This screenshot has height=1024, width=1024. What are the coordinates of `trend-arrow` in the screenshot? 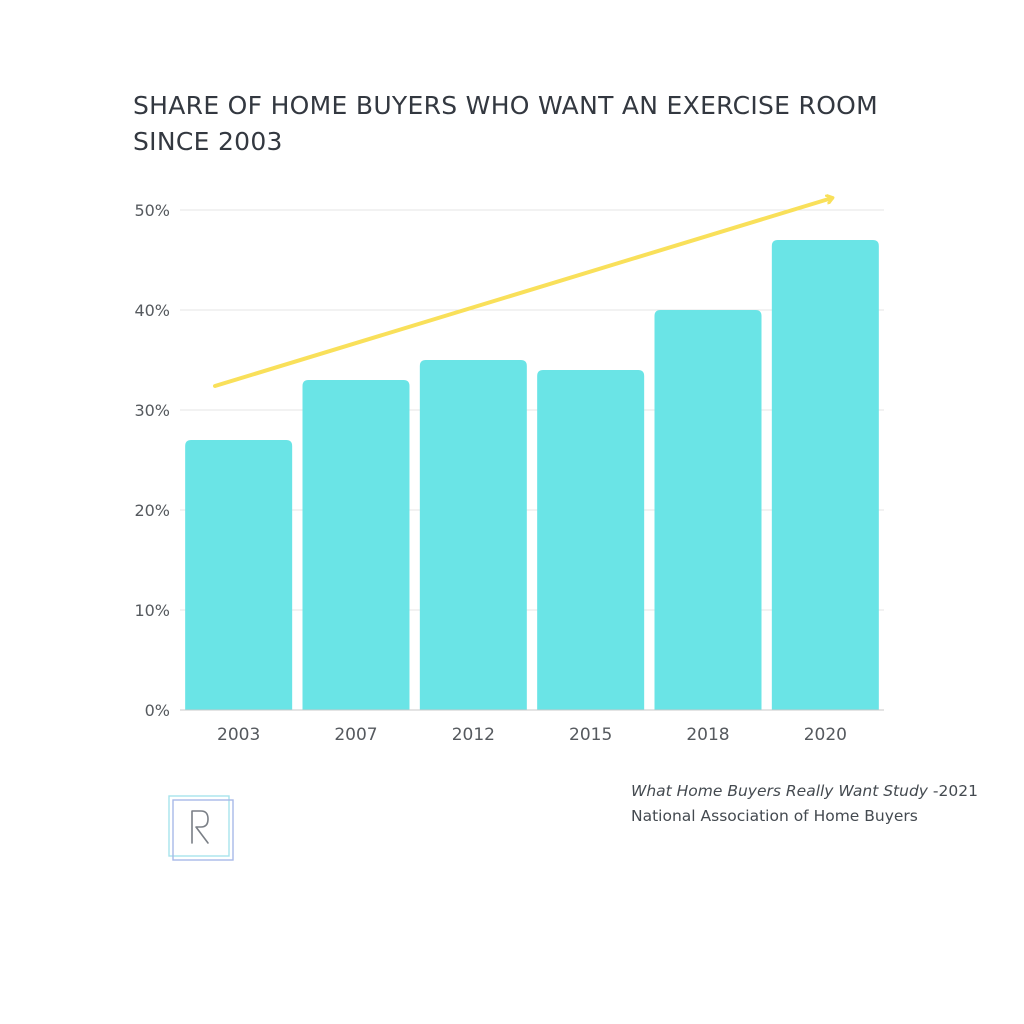 It's located at (522, 293).